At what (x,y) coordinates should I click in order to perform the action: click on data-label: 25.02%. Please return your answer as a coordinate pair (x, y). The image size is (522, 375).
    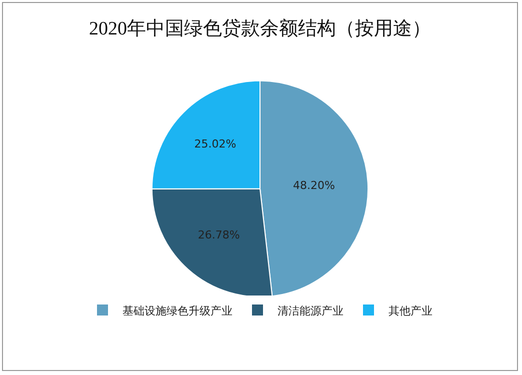
    Looking at the image, I should click on (215, 144).